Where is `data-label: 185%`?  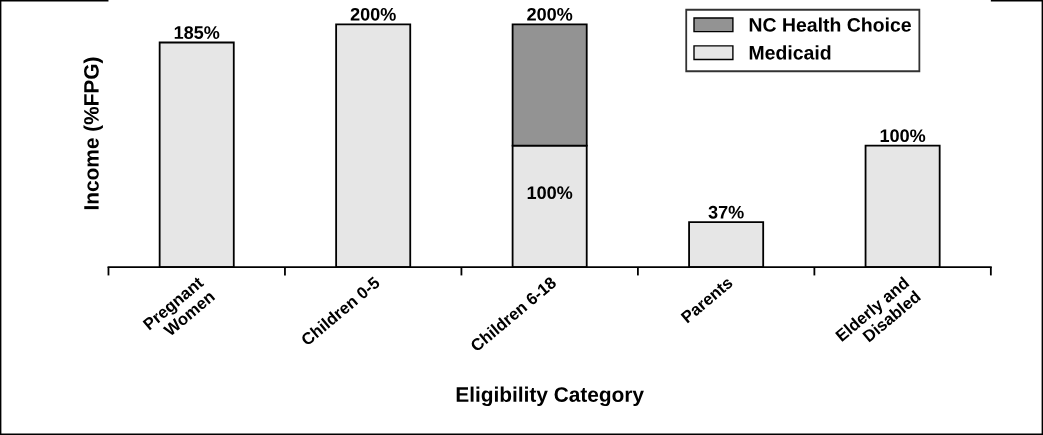 data-label: 185% is located at coordinates (197, 32).